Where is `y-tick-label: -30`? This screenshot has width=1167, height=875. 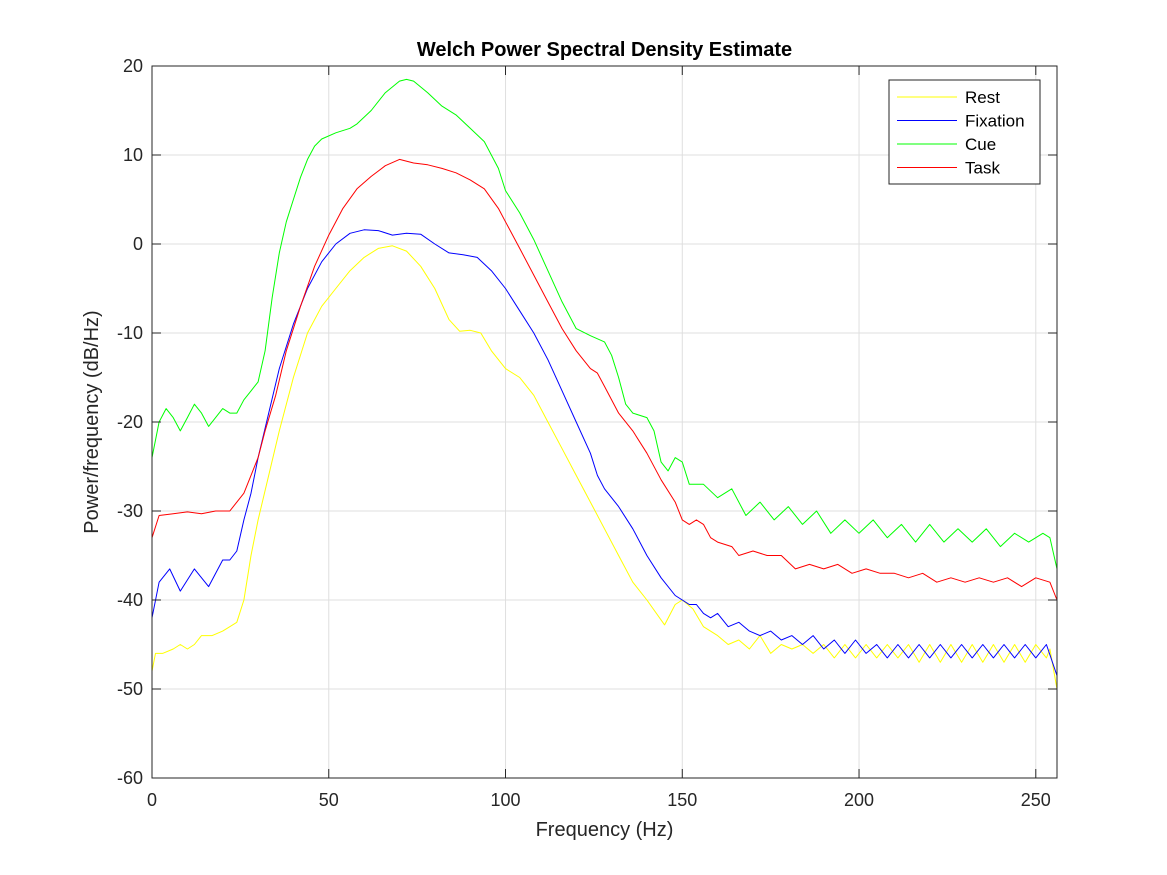 y-tick-label: -30 is located at coordinates (130, 511).